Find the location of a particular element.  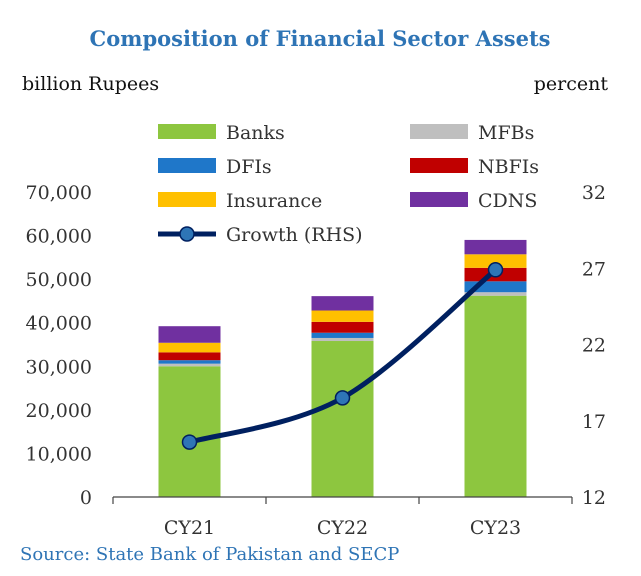

left-tick-label: 40,000 is located at coordinates (59, 324).